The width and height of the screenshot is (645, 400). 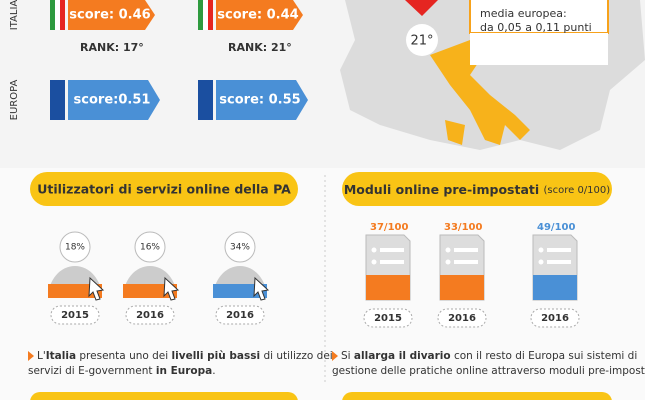 I want to click on note-segment: servizi di E-government, so click(x=92, y=371).